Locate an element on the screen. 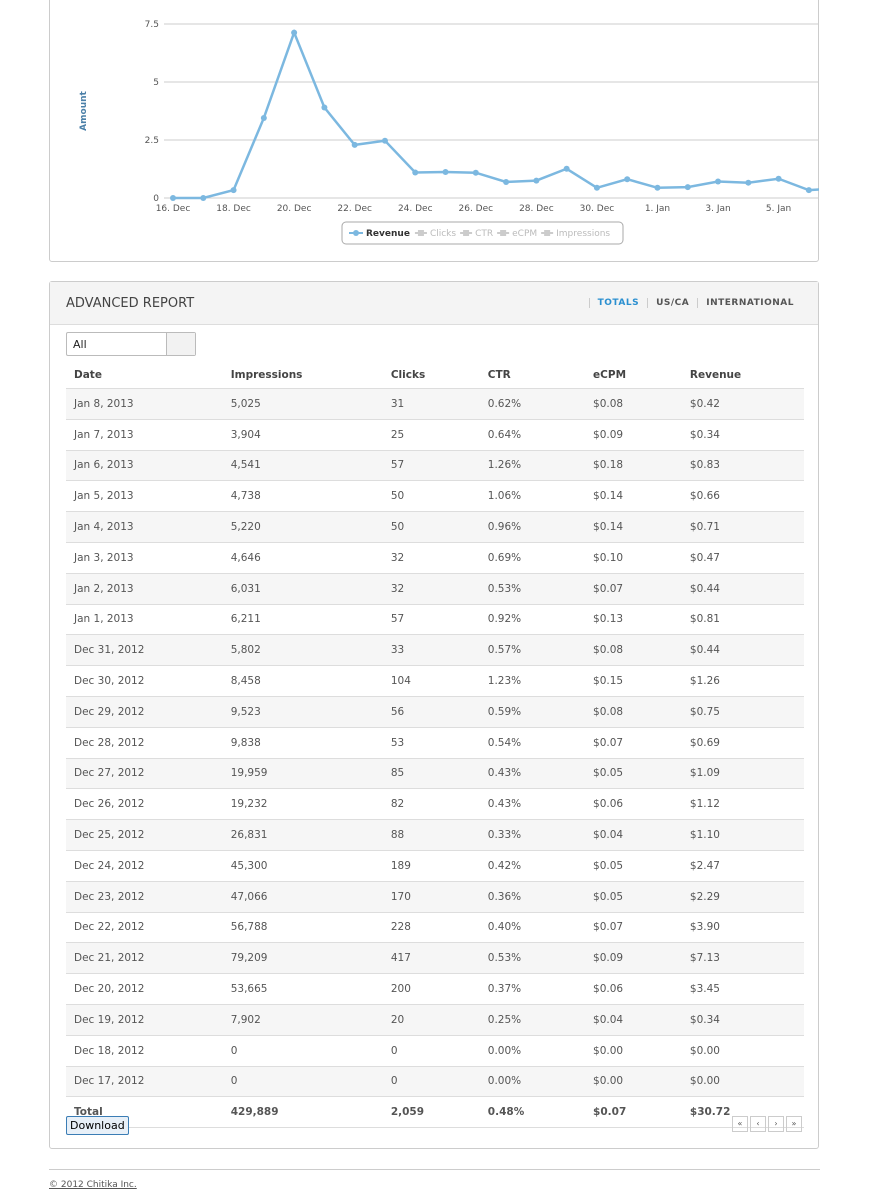  pager-button: » is located at coordinates (794, 1124).